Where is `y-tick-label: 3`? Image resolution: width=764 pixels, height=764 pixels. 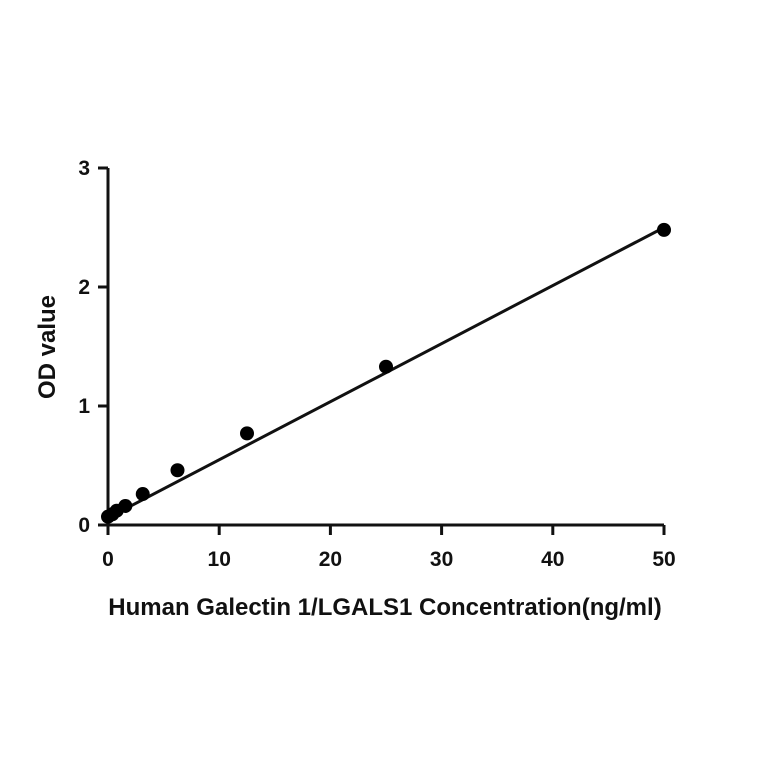
y-tick-label: 3 is located at coordinates (84, 168).